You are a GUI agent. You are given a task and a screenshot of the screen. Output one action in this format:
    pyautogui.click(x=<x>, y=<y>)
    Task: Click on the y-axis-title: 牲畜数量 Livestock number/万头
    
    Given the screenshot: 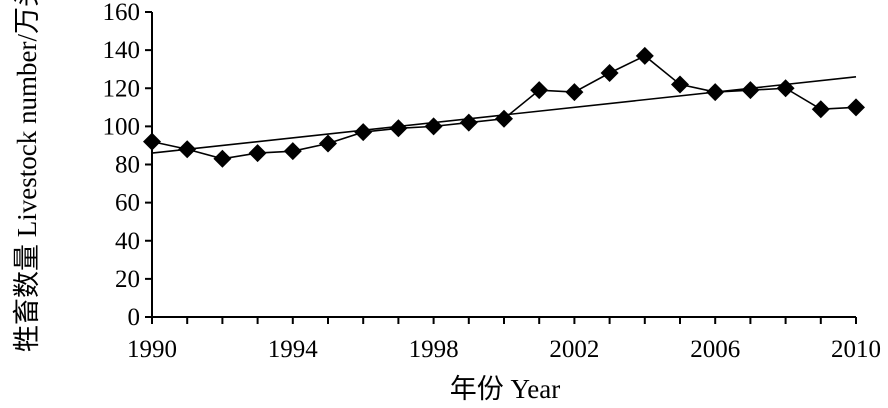 What is the action you would take?
    pyautogui.click(x=27, y=176)
    